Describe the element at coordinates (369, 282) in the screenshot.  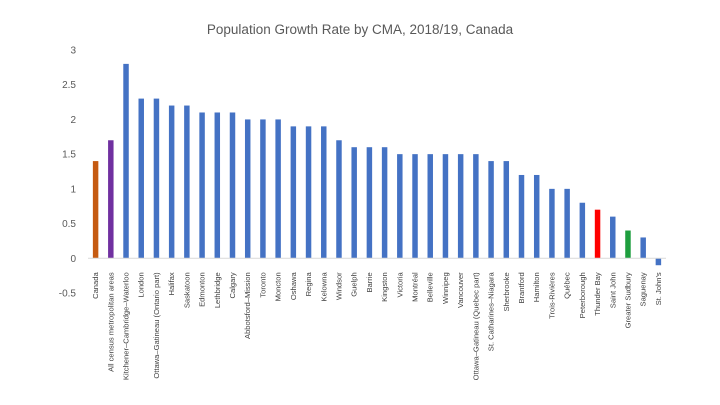
I see `x-tick-label: Barrie` at that location.